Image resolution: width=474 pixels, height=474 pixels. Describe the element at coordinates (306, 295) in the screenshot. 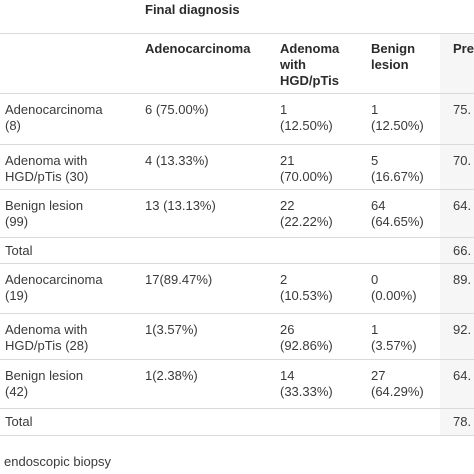

I see `table-cell: (10.53%)` at that location.